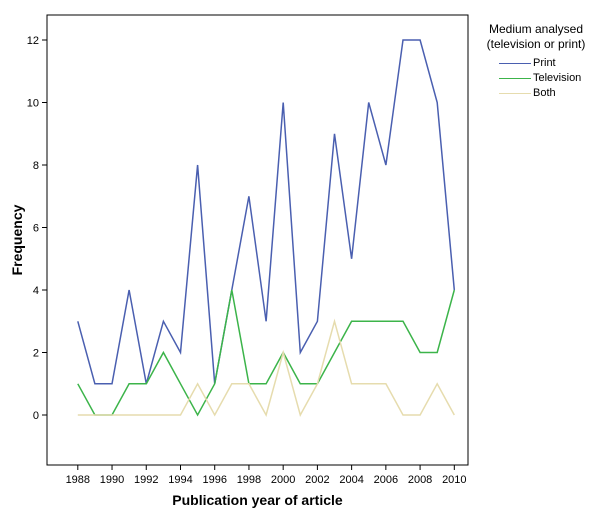 The image size is (598, 520). What do you see at coordinates (33, 104) in the screenshot?
I see `y-tick-label: 10` at bounding box center [33, 104].